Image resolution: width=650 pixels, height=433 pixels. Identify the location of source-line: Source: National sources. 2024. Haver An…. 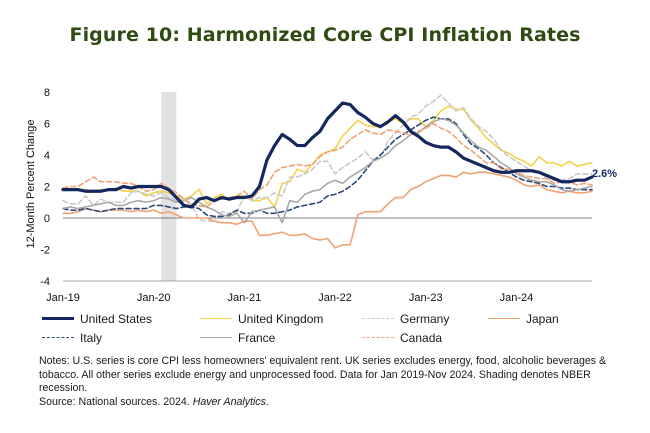
(334, 403).